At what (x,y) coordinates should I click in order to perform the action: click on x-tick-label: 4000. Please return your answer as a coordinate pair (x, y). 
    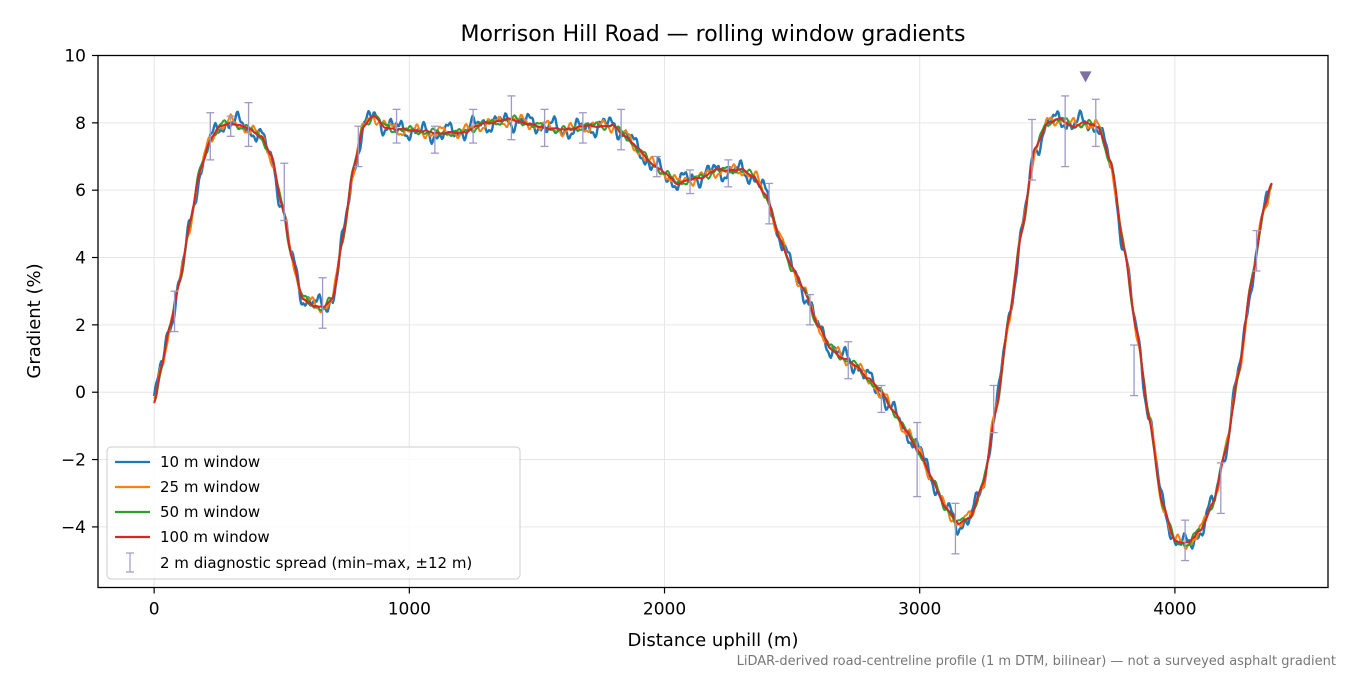
    Looking at the image, I should click on (1174, 610).